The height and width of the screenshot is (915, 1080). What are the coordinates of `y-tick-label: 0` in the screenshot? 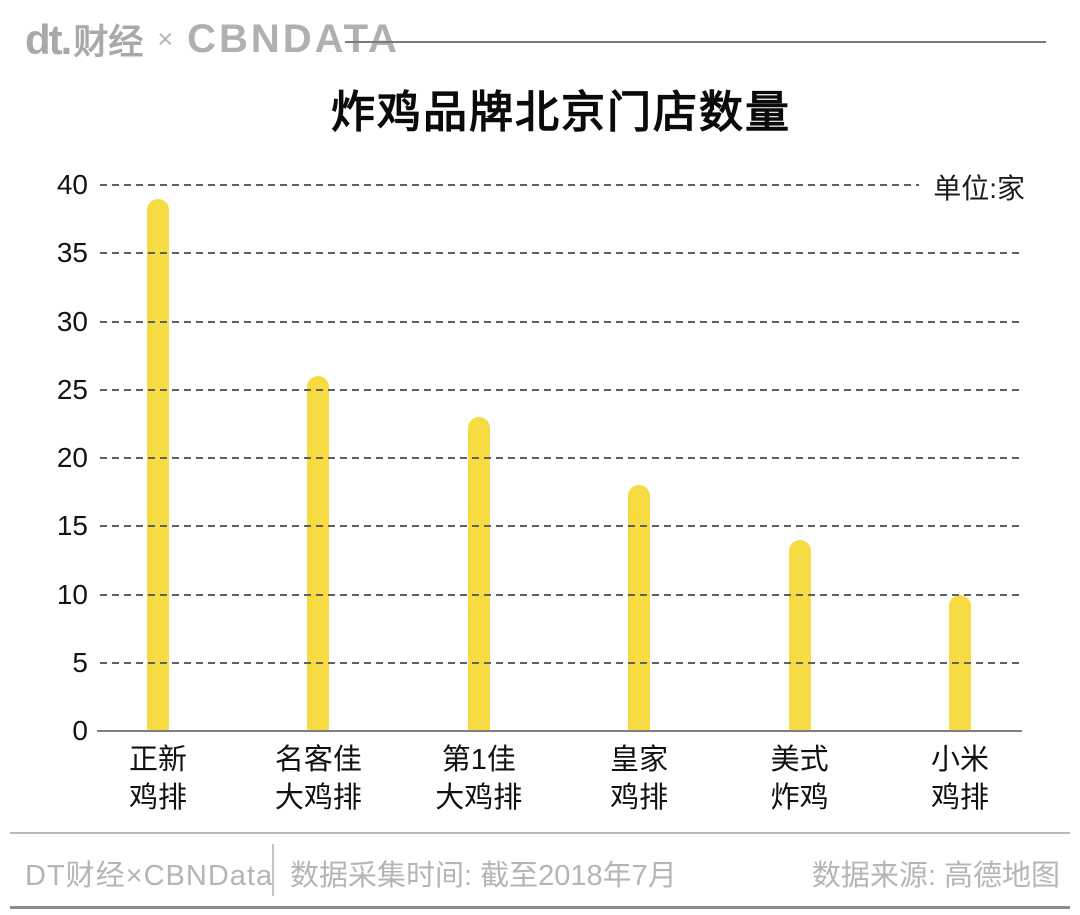 It's located at (80, 730).